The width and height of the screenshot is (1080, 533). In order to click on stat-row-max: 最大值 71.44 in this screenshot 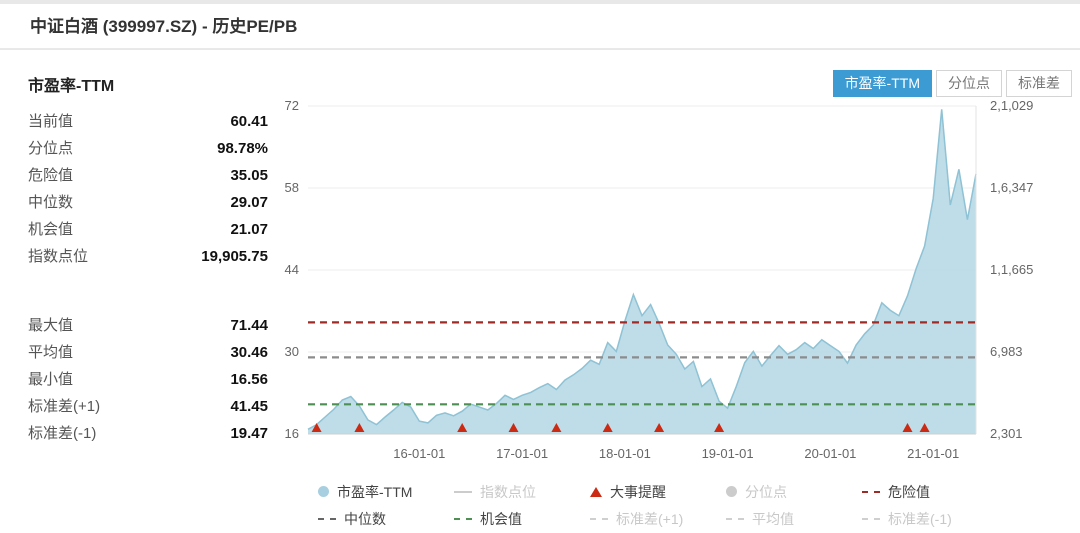, I will do `click(148, 325)`.